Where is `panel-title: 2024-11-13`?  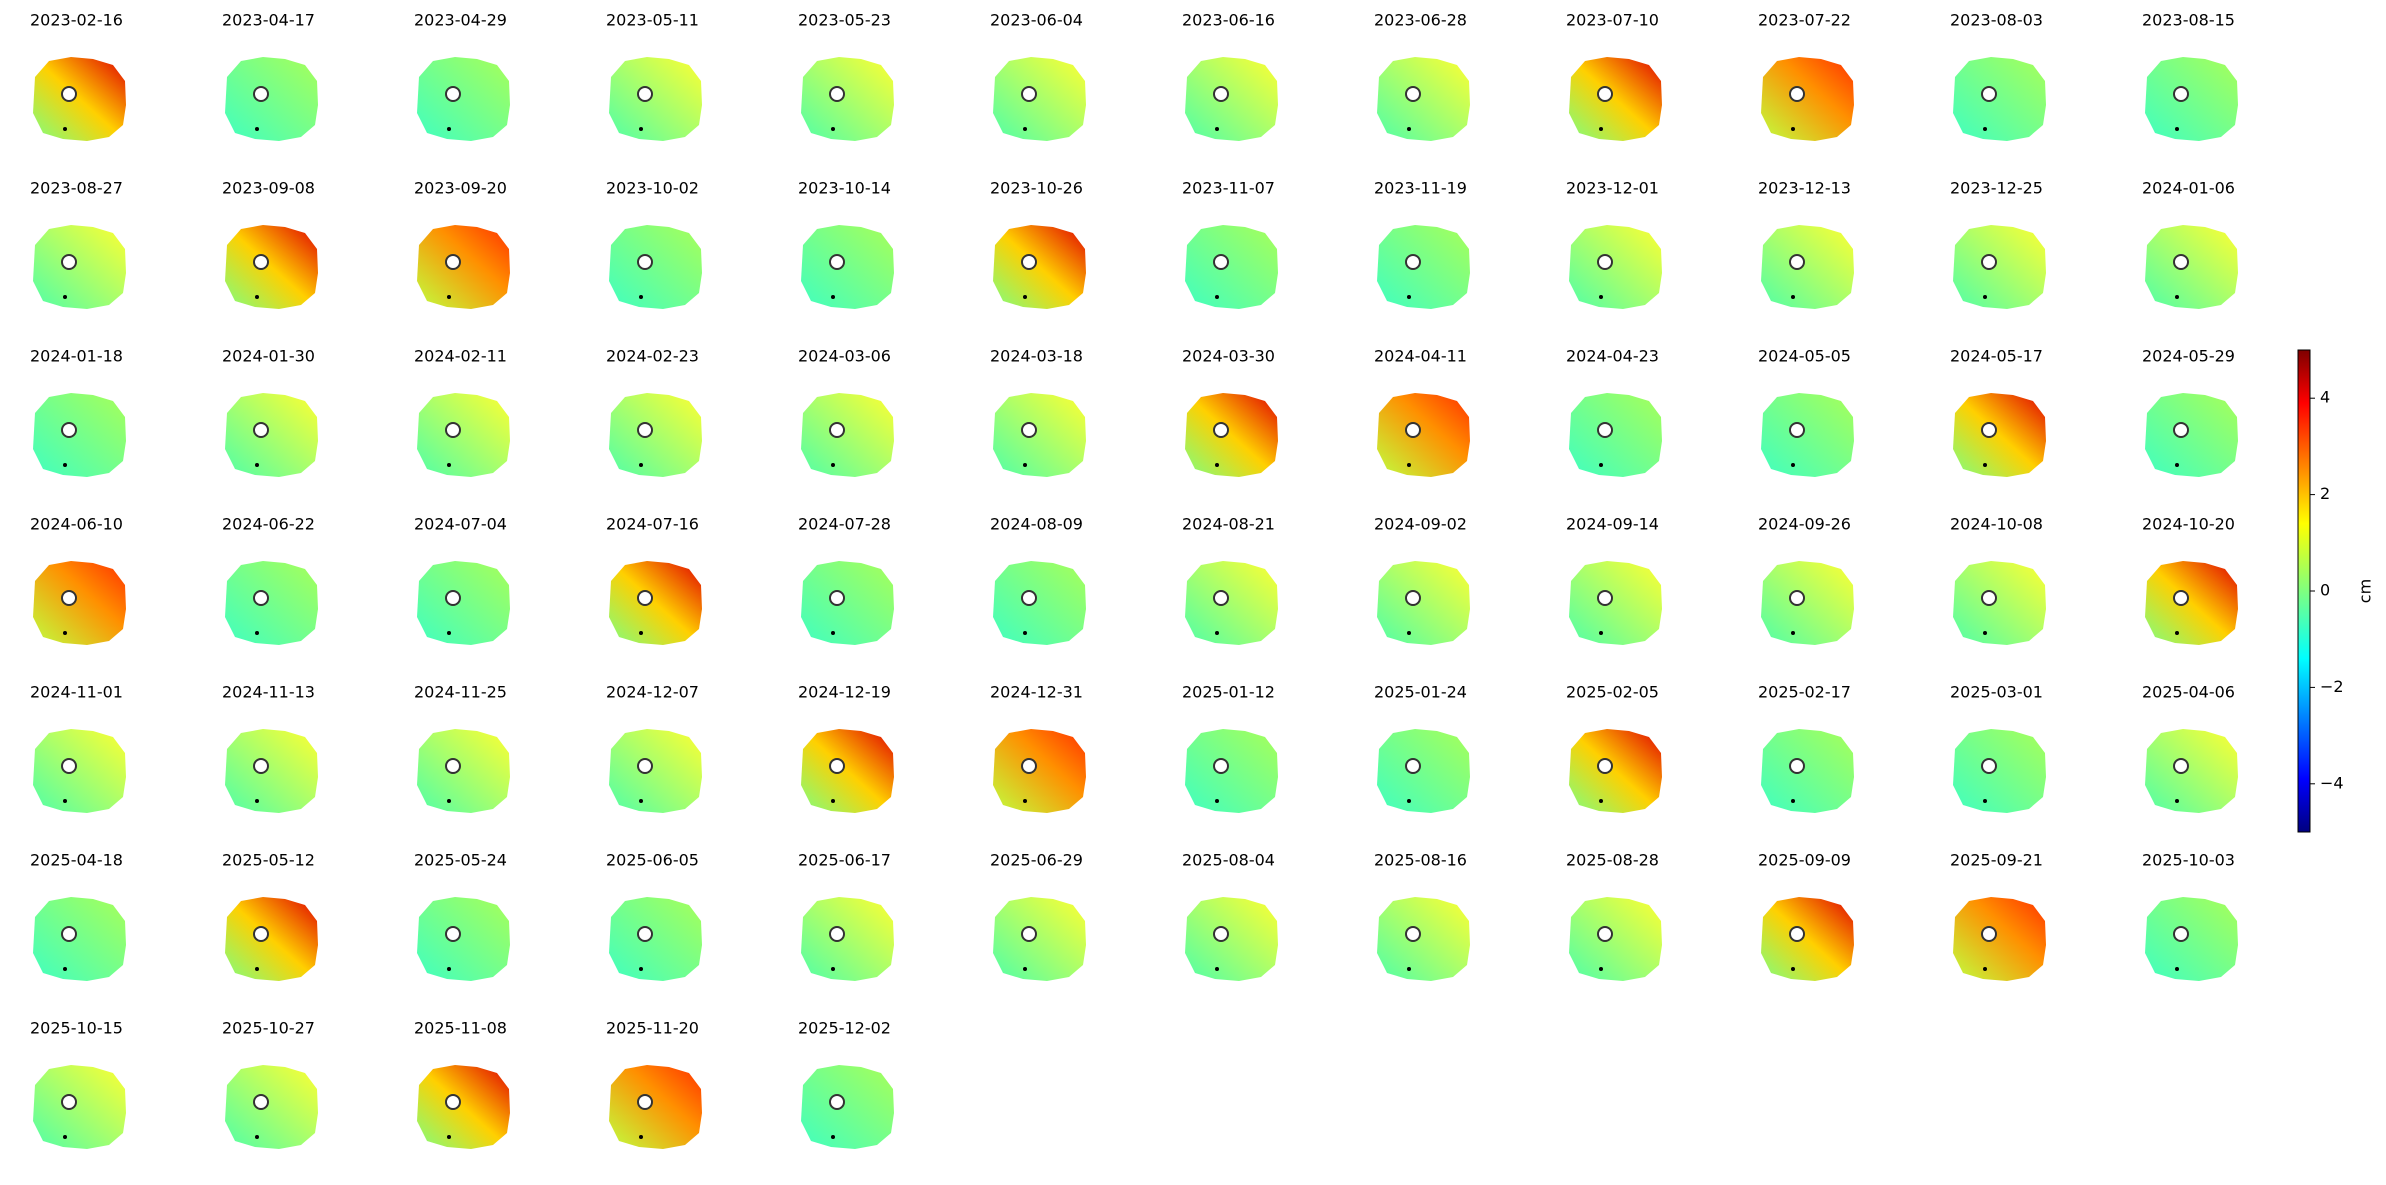
panel-title: 2024-11-13 is located at coordinates (268, 692).